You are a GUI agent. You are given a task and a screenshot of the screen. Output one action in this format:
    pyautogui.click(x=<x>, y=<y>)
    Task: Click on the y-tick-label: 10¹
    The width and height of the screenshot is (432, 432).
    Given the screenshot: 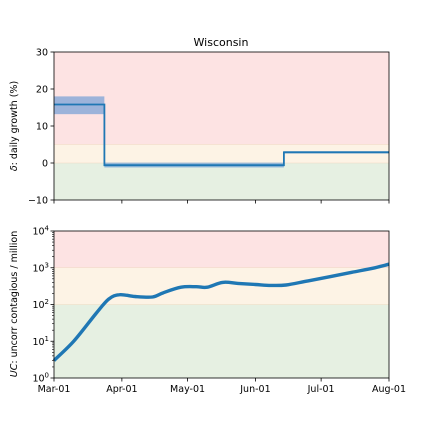 What is the action you would take?
    pyautogui.click(x=40, y=341)
    